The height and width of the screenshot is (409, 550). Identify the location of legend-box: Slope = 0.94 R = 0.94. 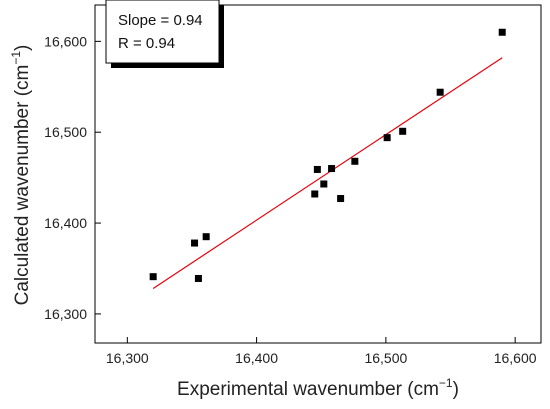
(164, 34).